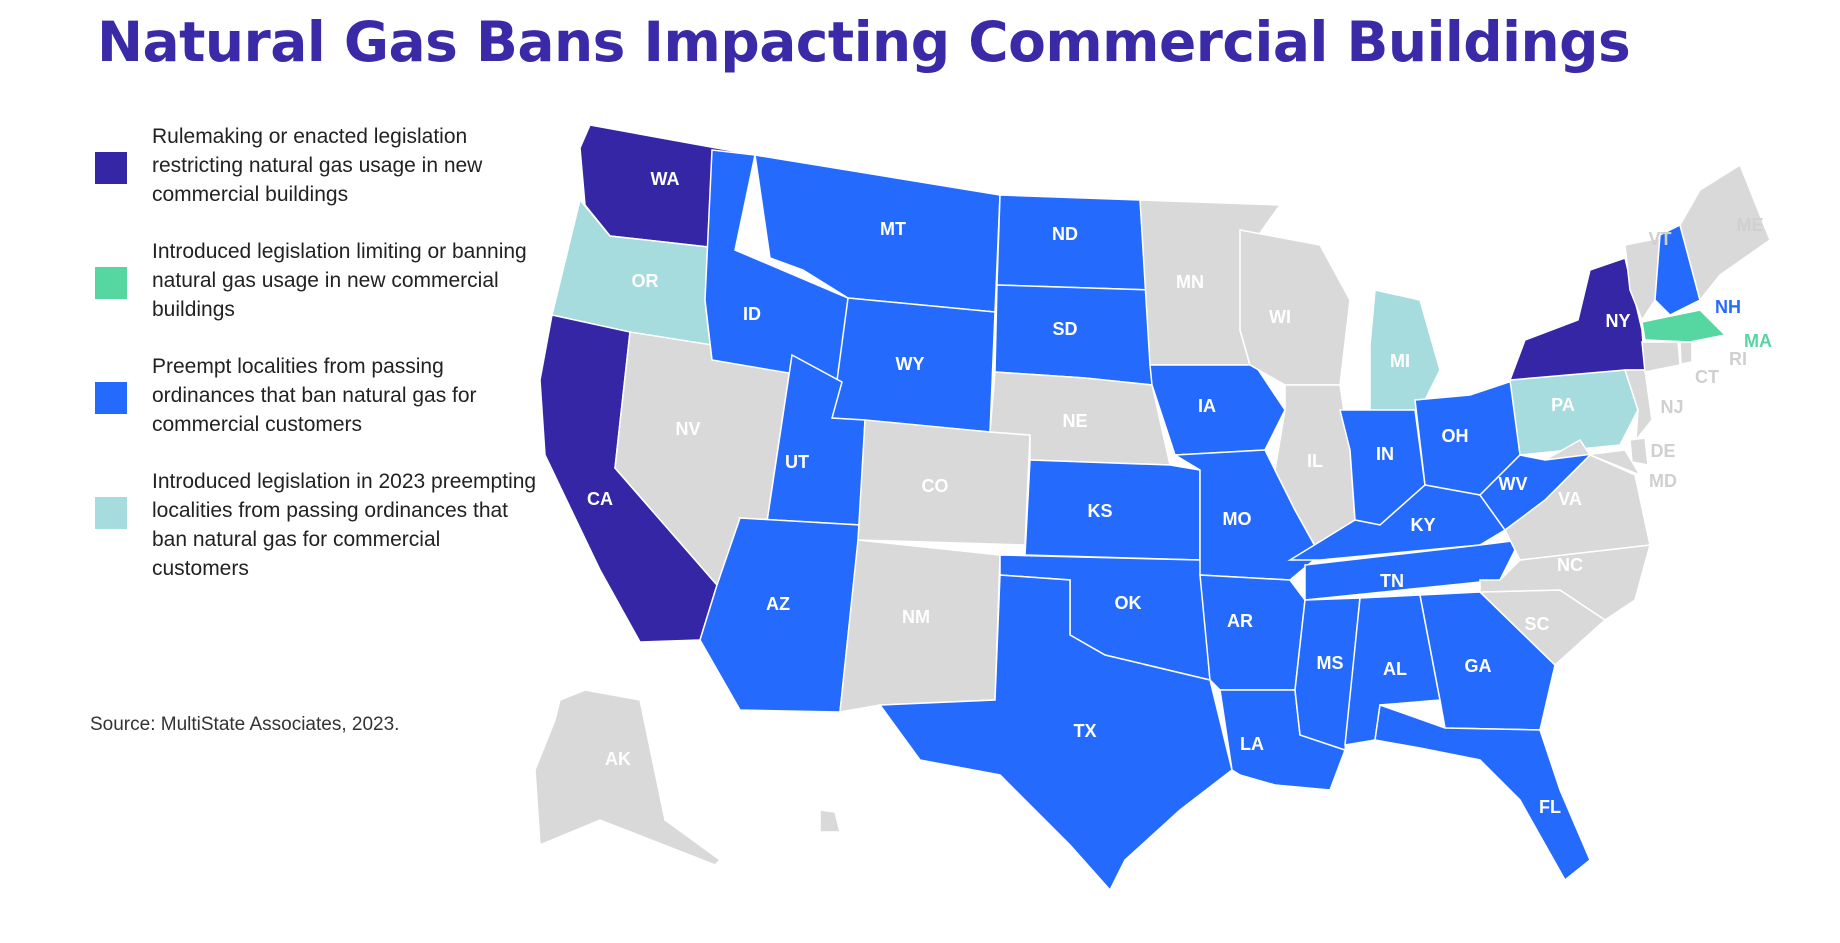 The height and width of the screenshot is (943, 1840). Describe the element at coordinates (1661, 357) in the screenshot. I see `state-ct` at that location.